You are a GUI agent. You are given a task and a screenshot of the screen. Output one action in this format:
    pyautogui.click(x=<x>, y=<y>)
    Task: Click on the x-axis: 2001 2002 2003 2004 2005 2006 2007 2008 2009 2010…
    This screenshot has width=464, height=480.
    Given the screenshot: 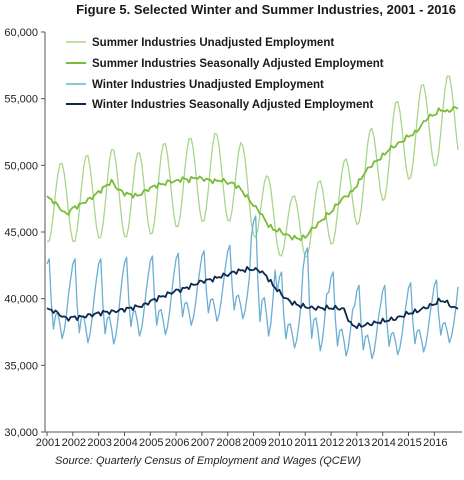 What is the action you would take?
    pyautogui.click(x=249, y=440)
    